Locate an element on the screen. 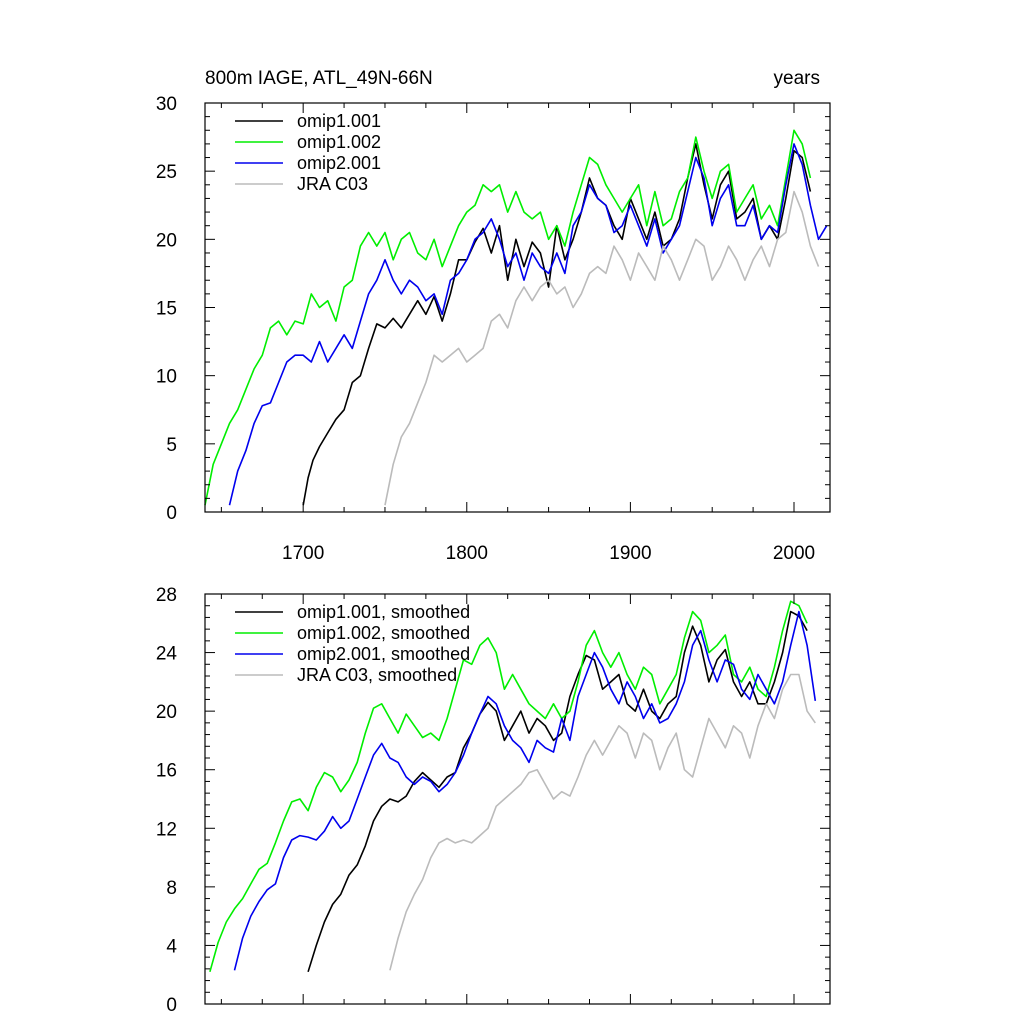  legend-label: omip1.002 is located at coordinates (339, 142).